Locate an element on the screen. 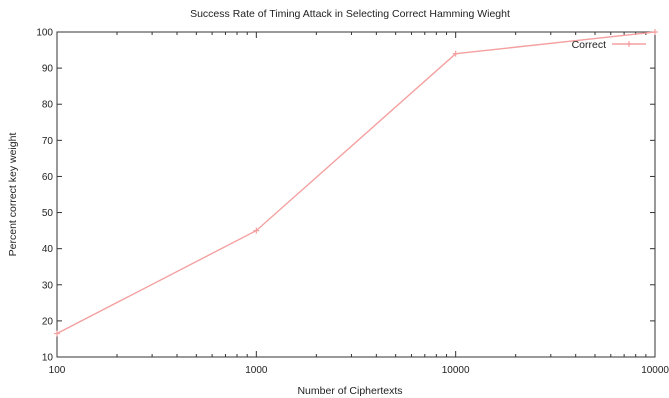 This screenshot has height=398, width=669. y-tick-label: 20 is located at coordinates (48, 321).